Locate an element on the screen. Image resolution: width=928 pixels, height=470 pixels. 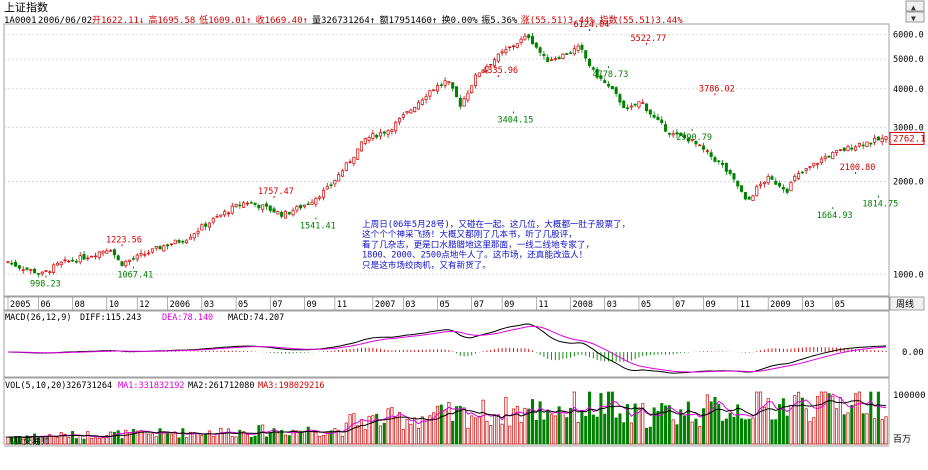
volume-ma3-label: MA3:198029216 is located at coordinates (291, 386).